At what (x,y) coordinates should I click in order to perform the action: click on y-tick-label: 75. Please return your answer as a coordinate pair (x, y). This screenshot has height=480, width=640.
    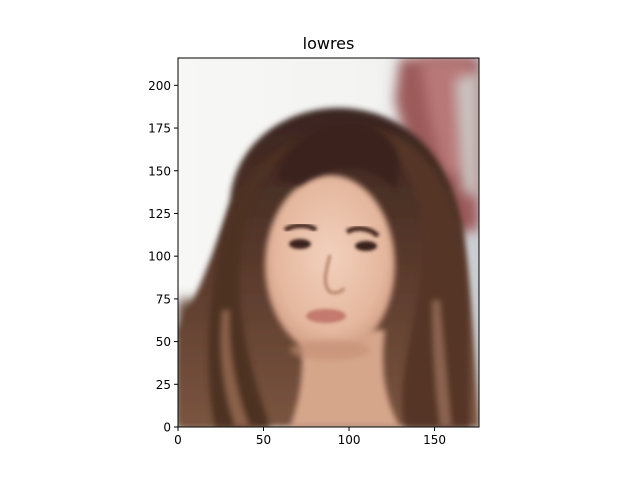
    Looking at the image, I should click on (163, 299).